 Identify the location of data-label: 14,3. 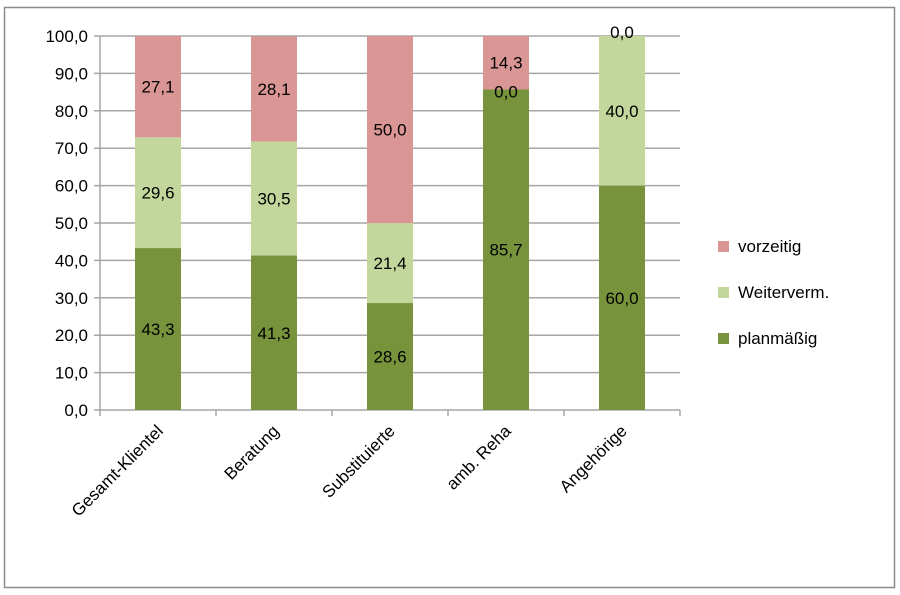
(505, 63).